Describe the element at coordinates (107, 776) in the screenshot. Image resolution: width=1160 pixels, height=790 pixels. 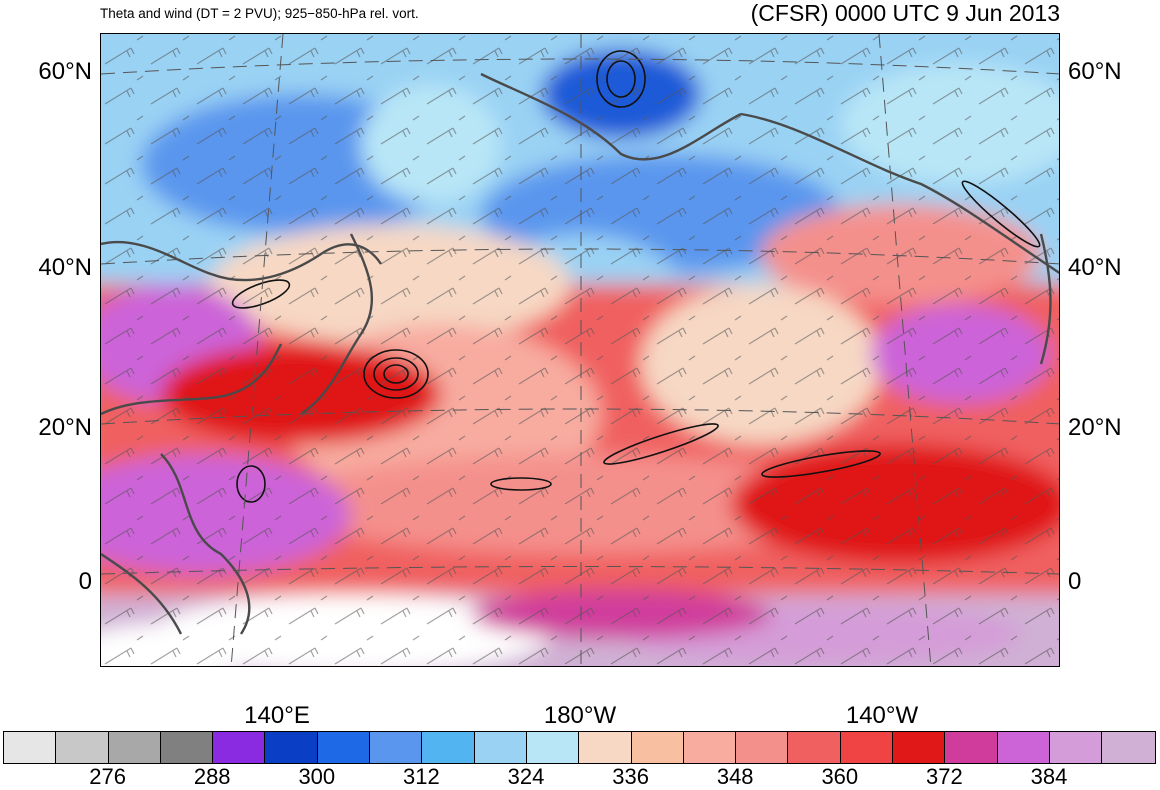
I see `colorbar-label: 276` at that location.